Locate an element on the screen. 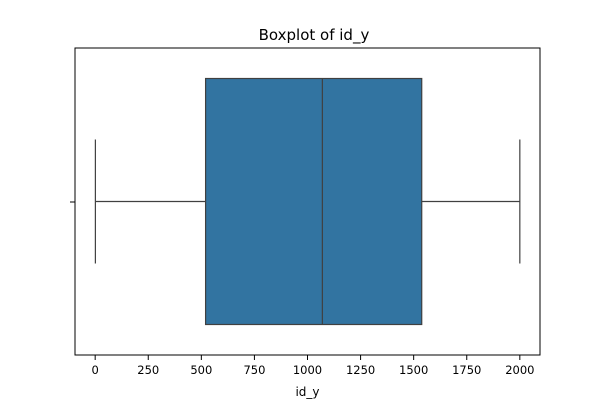 The image size is (600, 400). x-tick-label: 250 is located at coordinates (148, 370).